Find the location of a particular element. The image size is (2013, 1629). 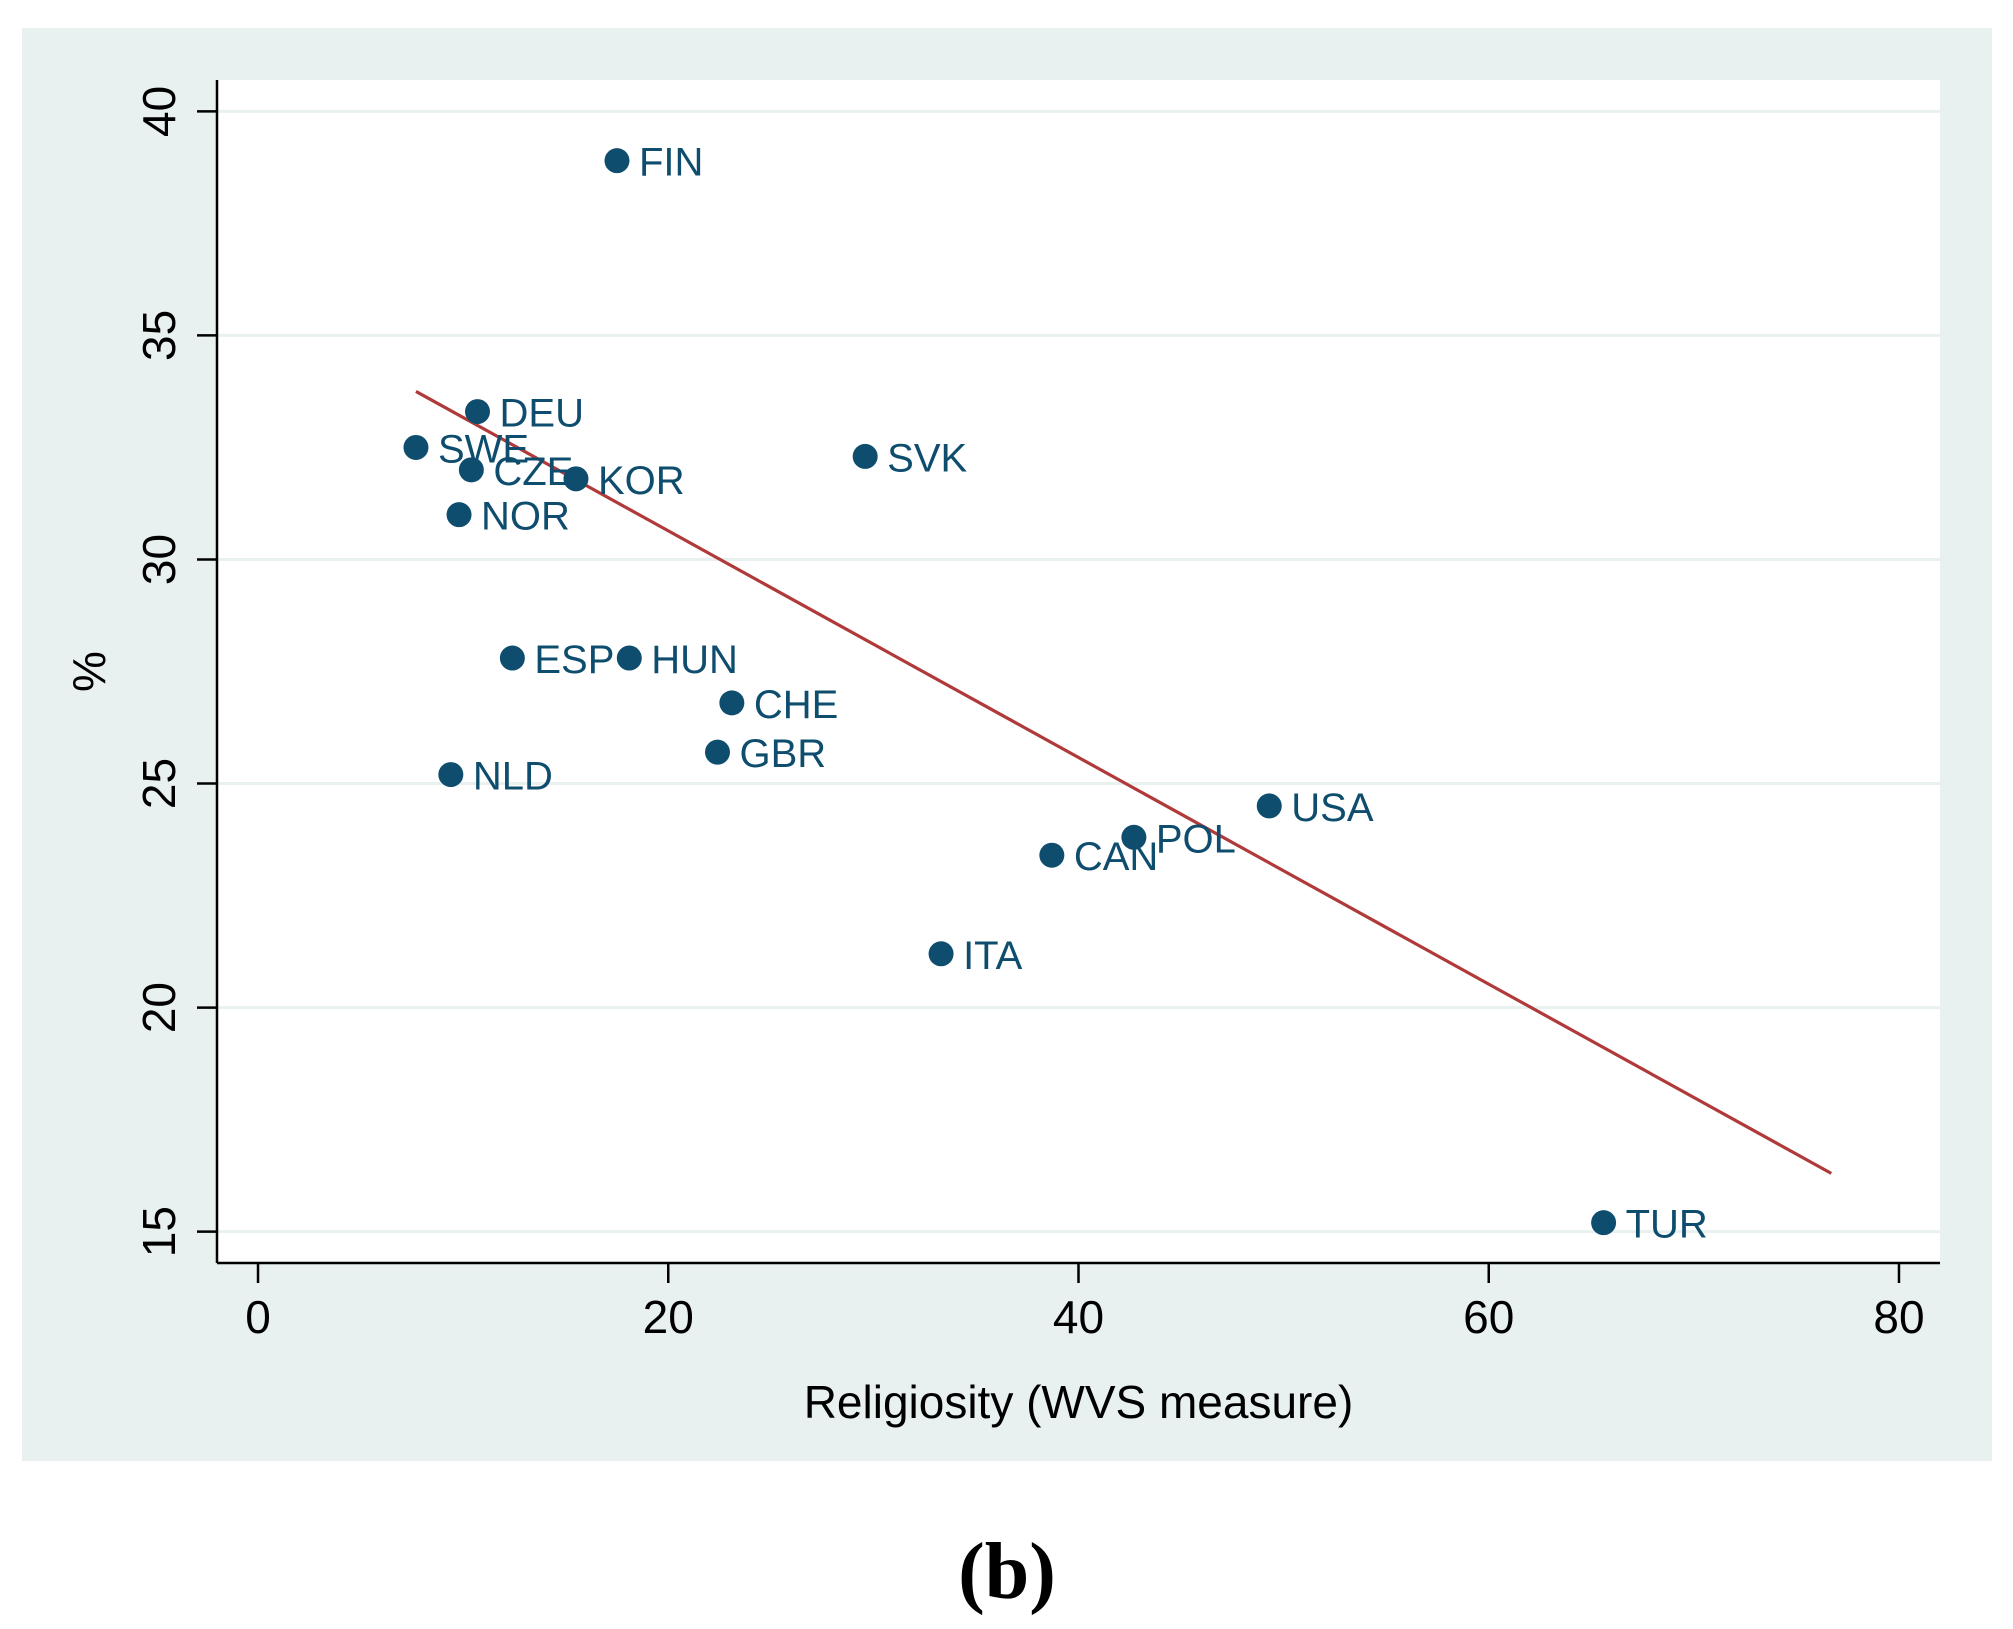

y-axis-title: % is located at coordinates (89, 671).